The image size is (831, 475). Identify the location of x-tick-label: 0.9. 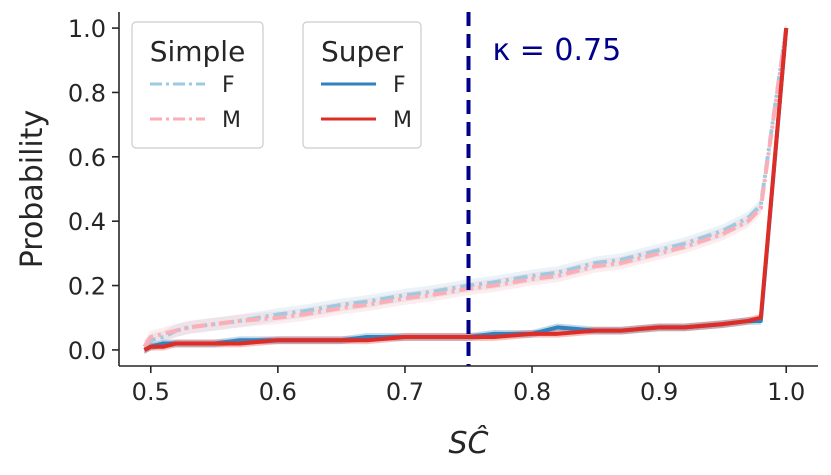
(659, 392).